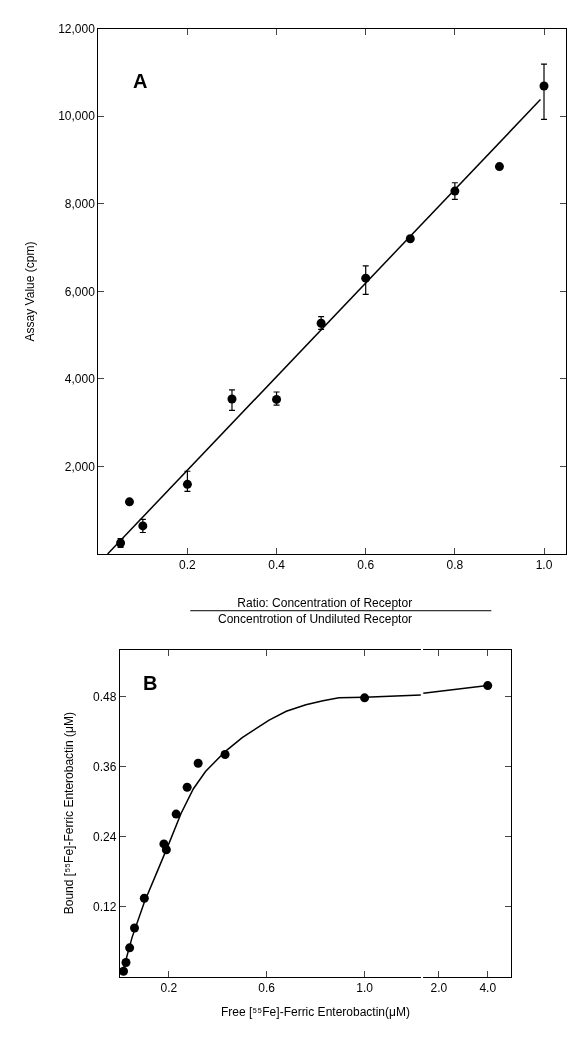 Image resolution: width=568 pixels, height=1039 pixels. I want to click on y-tick-label: 2,000, so click(80, 466).